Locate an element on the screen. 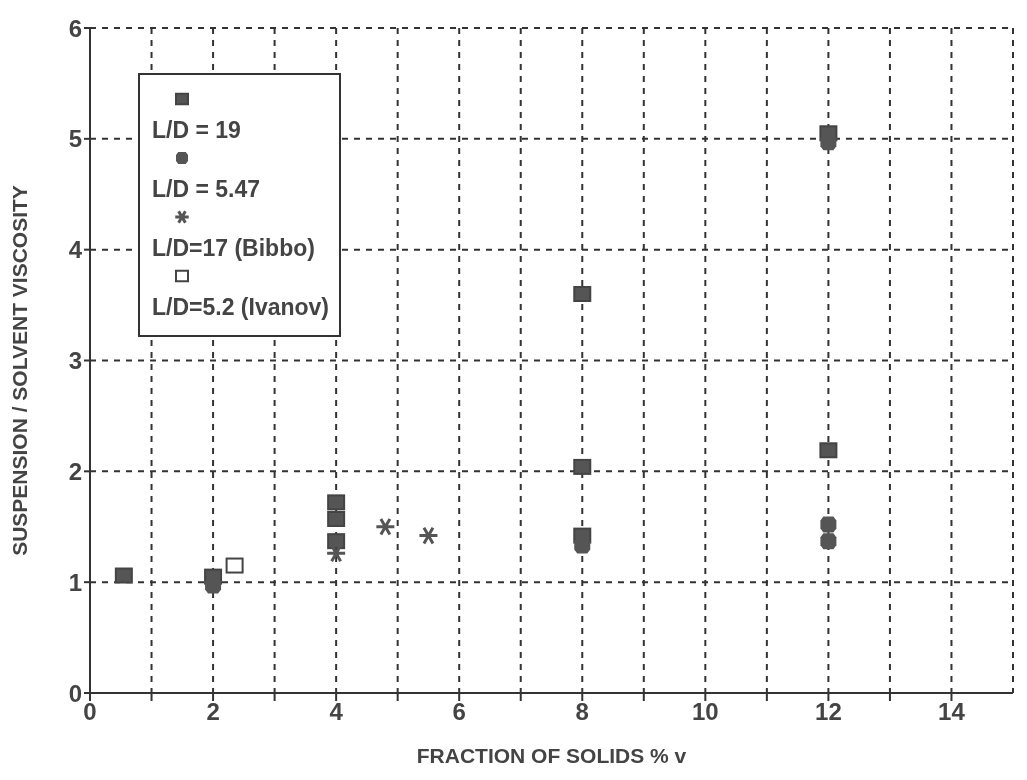 This screenshot has width=1027, height=780. x-tick-label: 10 is located at coordinates (705, 712).